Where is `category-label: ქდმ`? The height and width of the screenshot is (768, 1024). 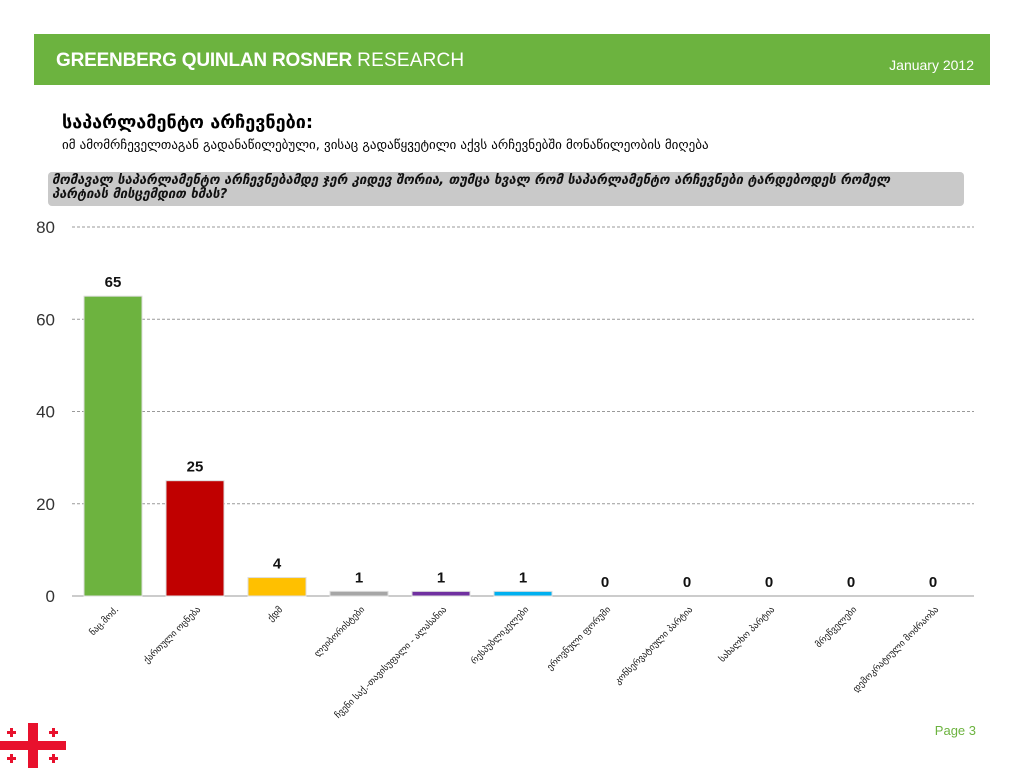 category-label: ქდმ is located at coordinates (276, 614).